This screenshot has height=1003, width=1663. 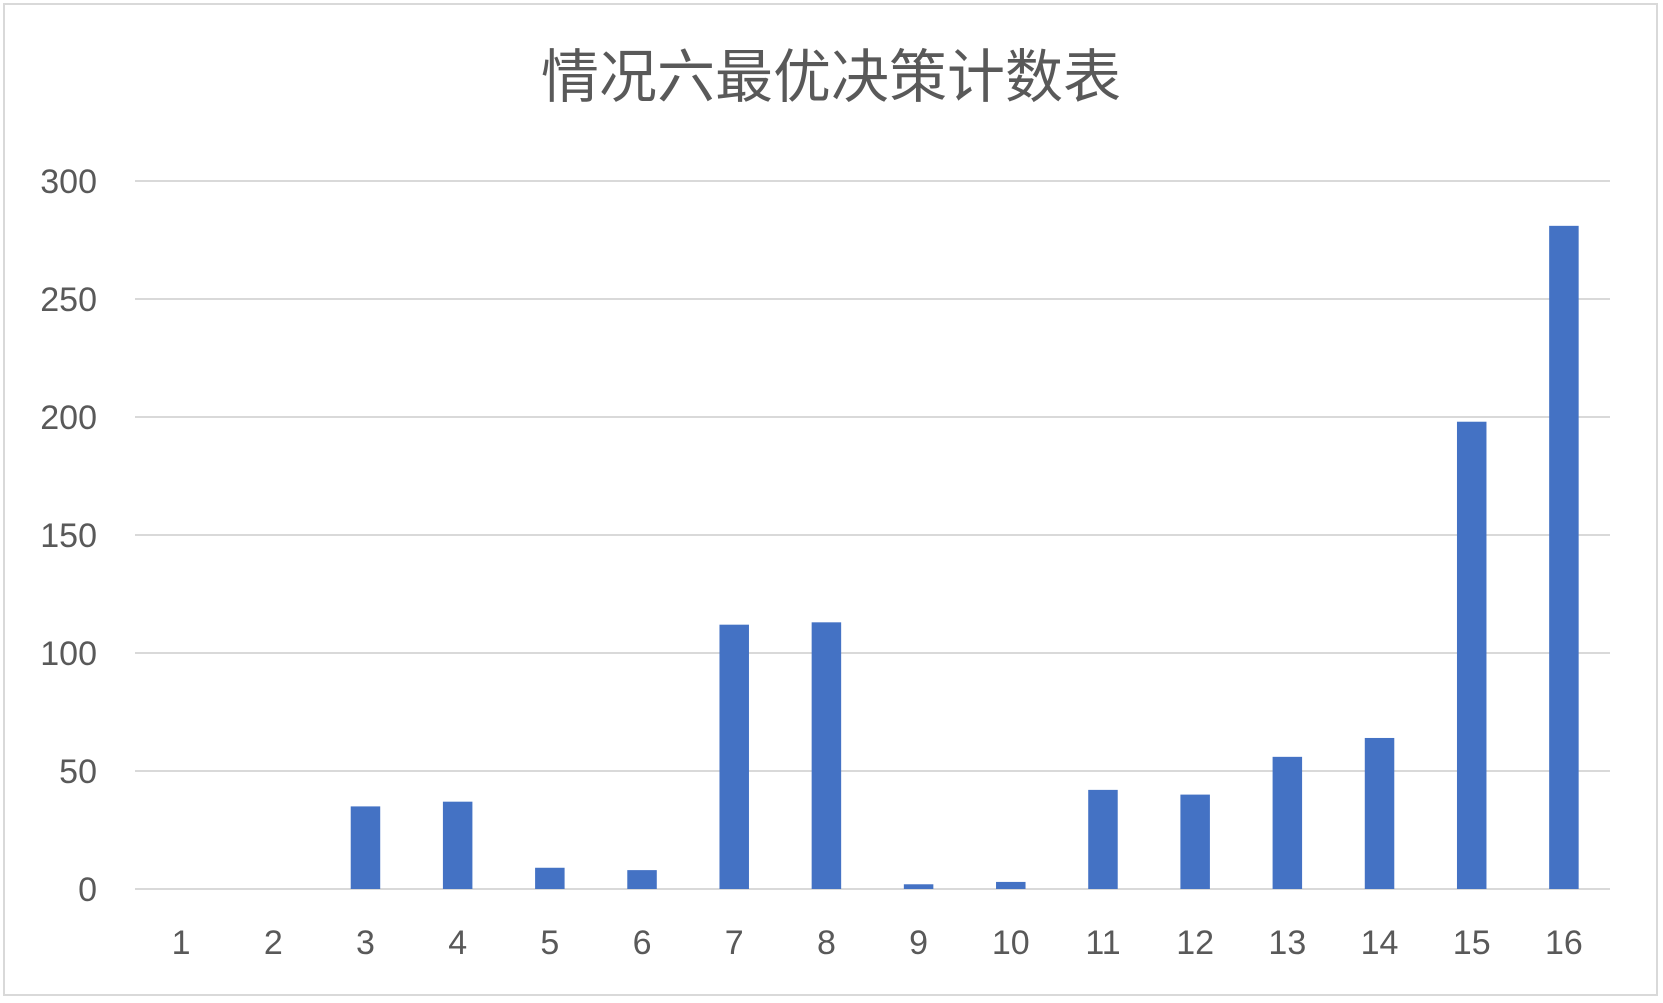 I want to click on y-tick-label: 50, so click(x=78, y=772).